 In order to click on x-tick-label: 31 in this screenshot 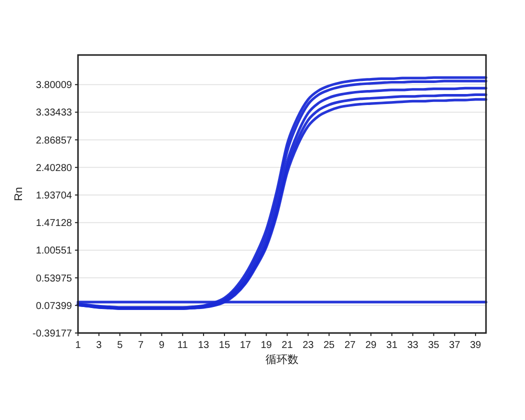, I will do `click(392, 345)`.